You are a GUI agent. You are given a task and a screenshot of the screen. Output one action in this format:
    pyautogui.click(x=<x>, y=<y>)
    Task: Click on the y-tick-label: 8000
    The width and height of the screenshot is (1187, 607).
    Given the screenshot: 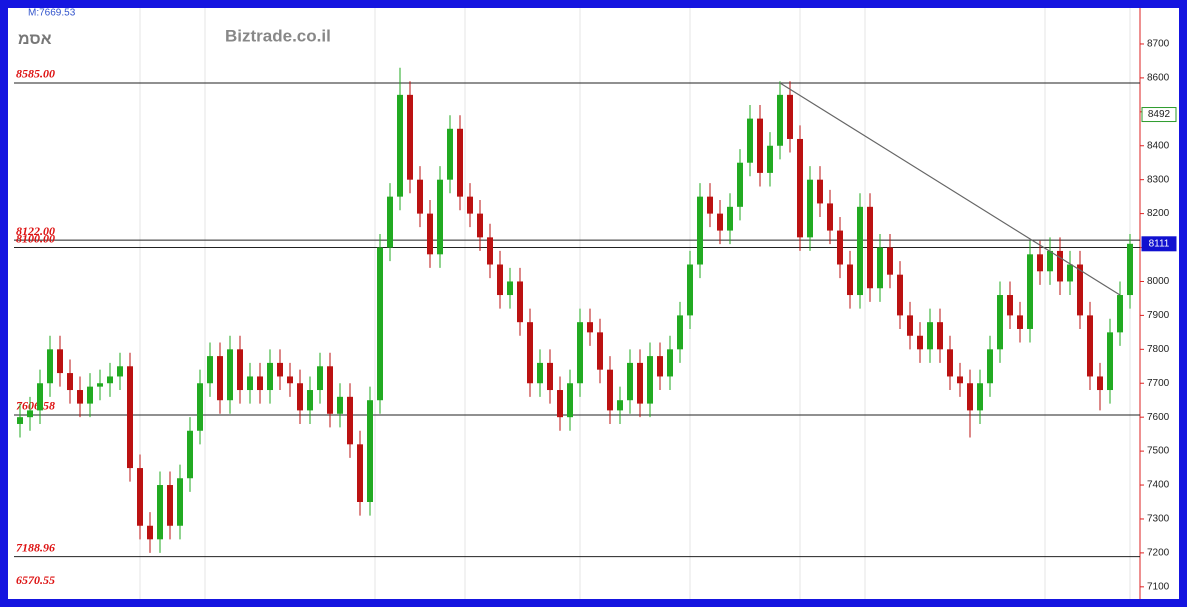 What is the action you would take?
    pyautogui.click(x=1158, y=281)
    